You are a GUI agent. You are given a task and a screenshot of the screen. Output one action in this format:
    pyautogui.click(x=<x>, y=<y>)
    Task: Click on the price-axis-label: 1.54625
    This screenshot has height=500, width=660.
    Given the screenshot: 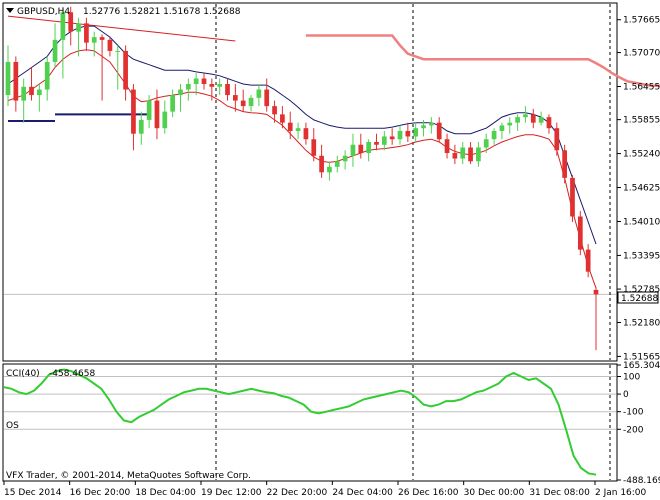 What is the action you would take?
    pyautogui.click(x=641, y=189)
    